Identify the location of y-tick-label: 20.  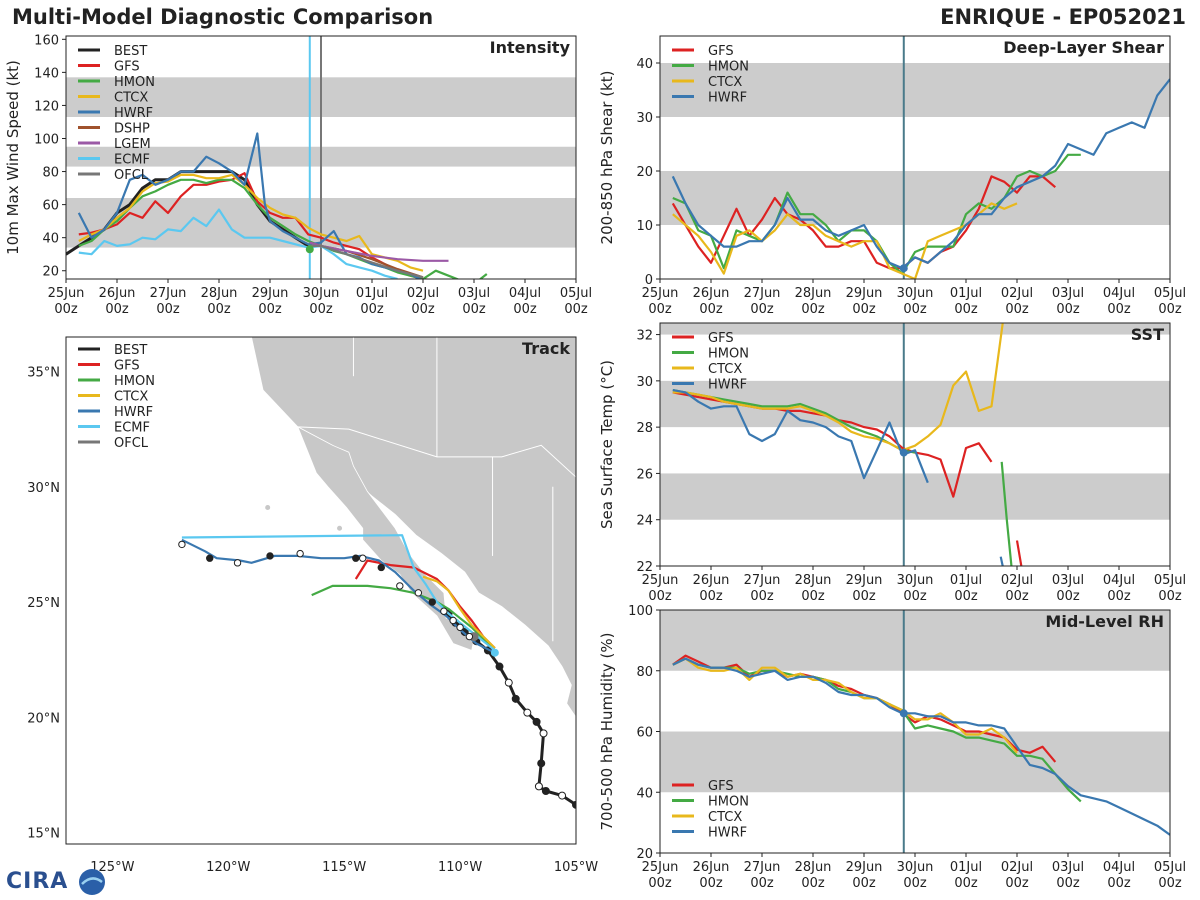
(50, 272).